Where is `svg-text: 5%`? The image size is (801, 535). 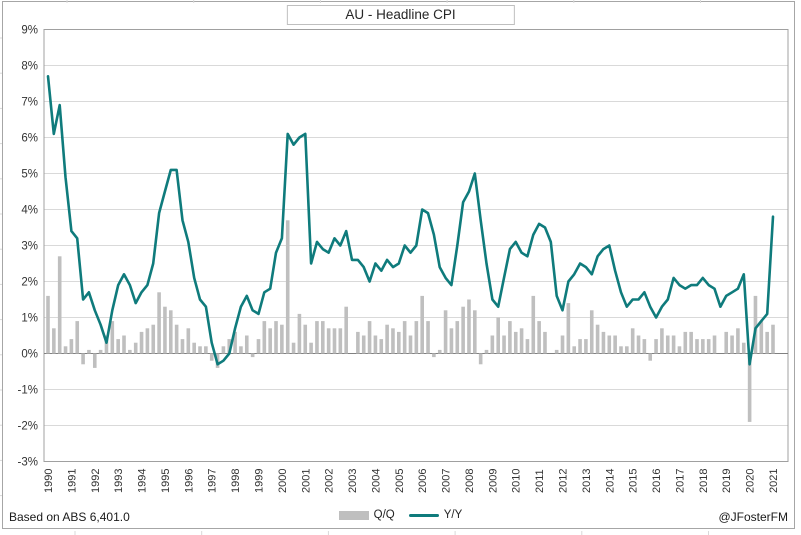
svg-text: 5% is located at coordinates (29, 175).